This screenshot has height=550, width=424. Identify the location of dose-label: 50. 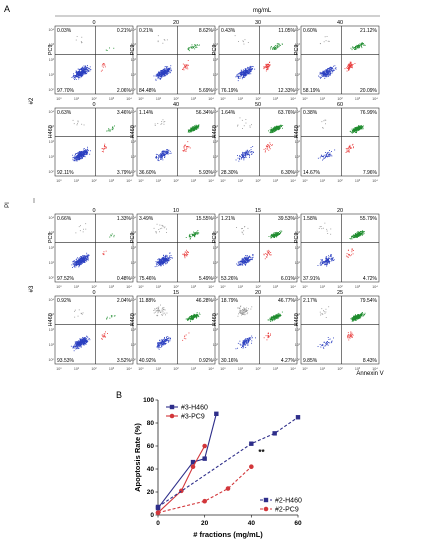
(258, 105).